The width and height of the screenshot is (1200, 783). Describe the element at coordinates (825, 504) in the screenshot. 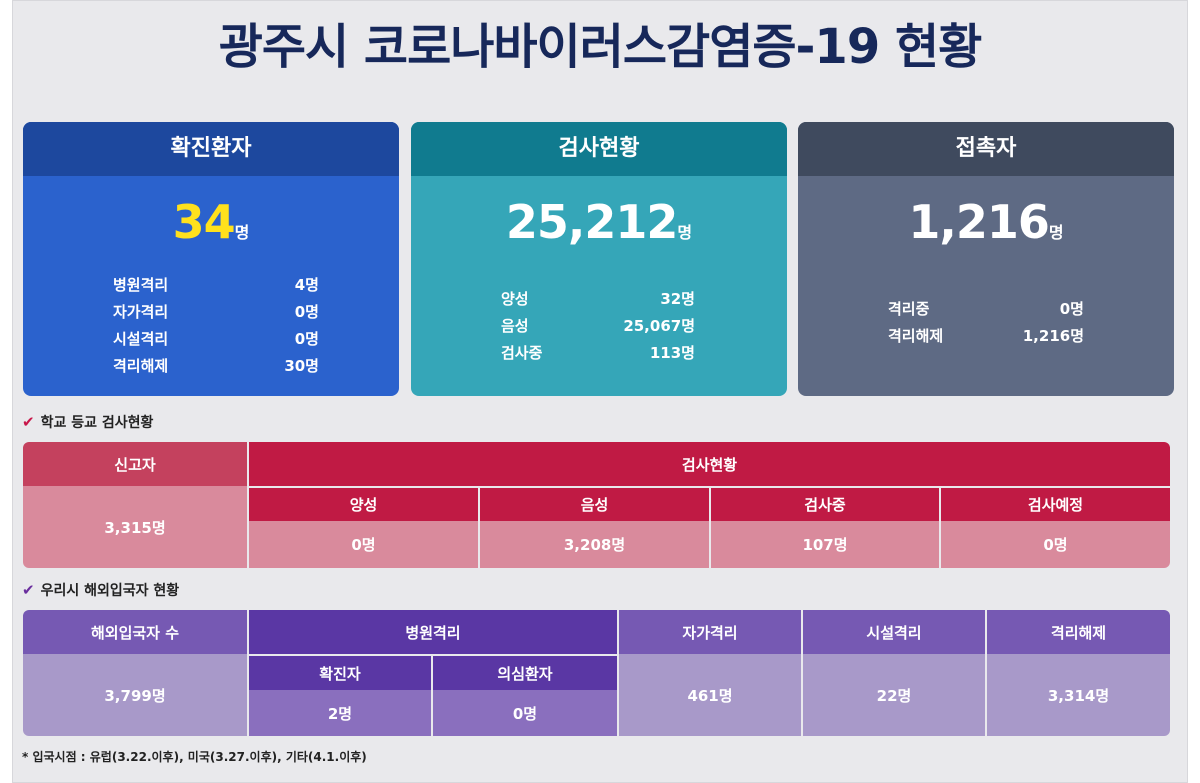

I see `school-col-header: 검사중` at that location.